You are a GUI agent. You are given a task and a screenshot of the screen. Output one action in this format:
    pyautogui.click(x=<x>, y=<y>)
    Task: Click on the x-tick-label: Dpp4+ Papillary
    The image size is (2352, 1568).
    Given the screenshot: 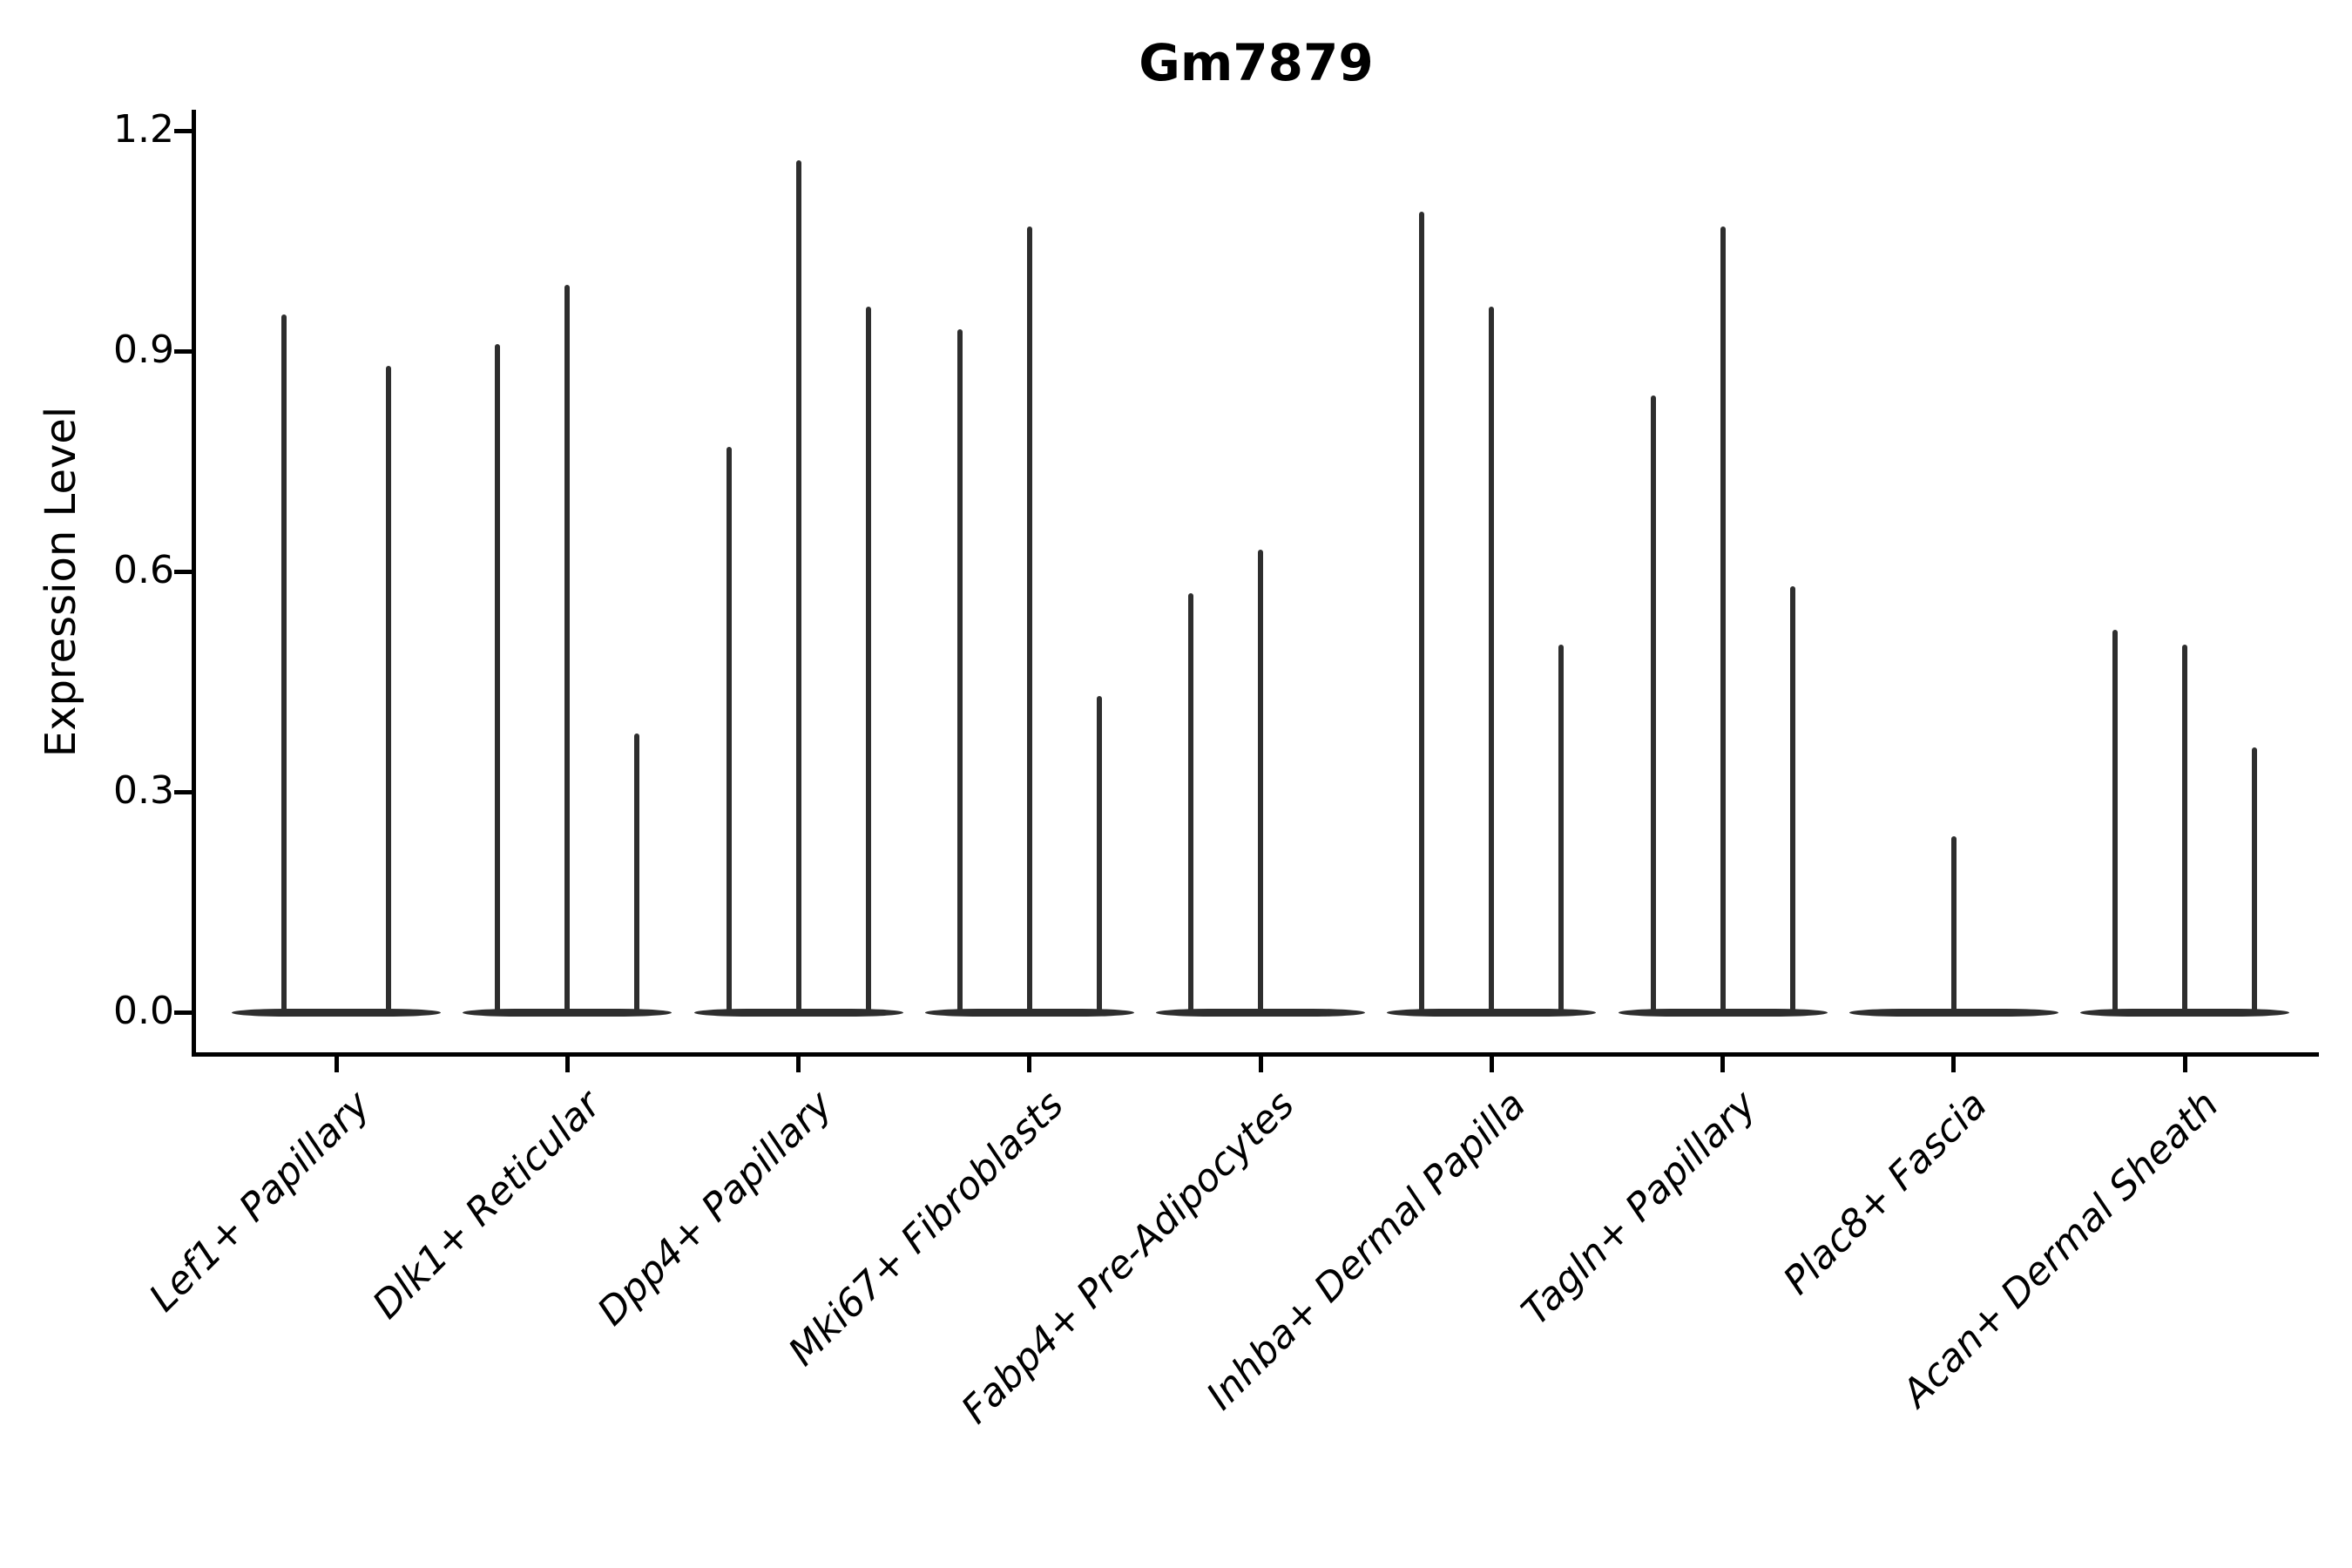 What is the action you would take?
    pyautogui.click(x=715, y=1208)
    